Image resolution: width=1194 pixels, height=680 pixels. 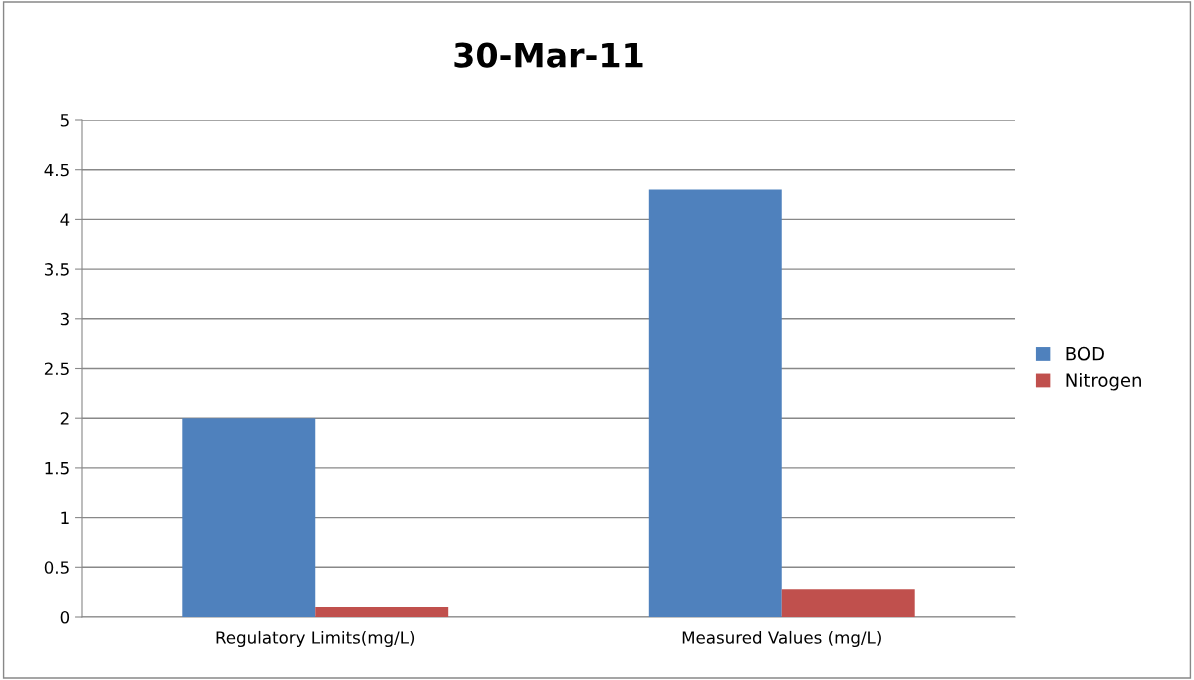 I want to click on y-tick-label: 5, so click(x=64, y=120).